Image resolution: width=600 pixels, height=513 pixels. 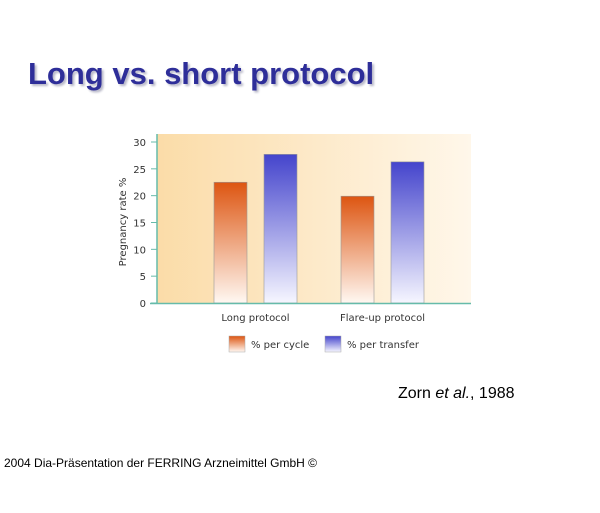 I want to click on y-tick-label: 10, so click(x=139, y=250).